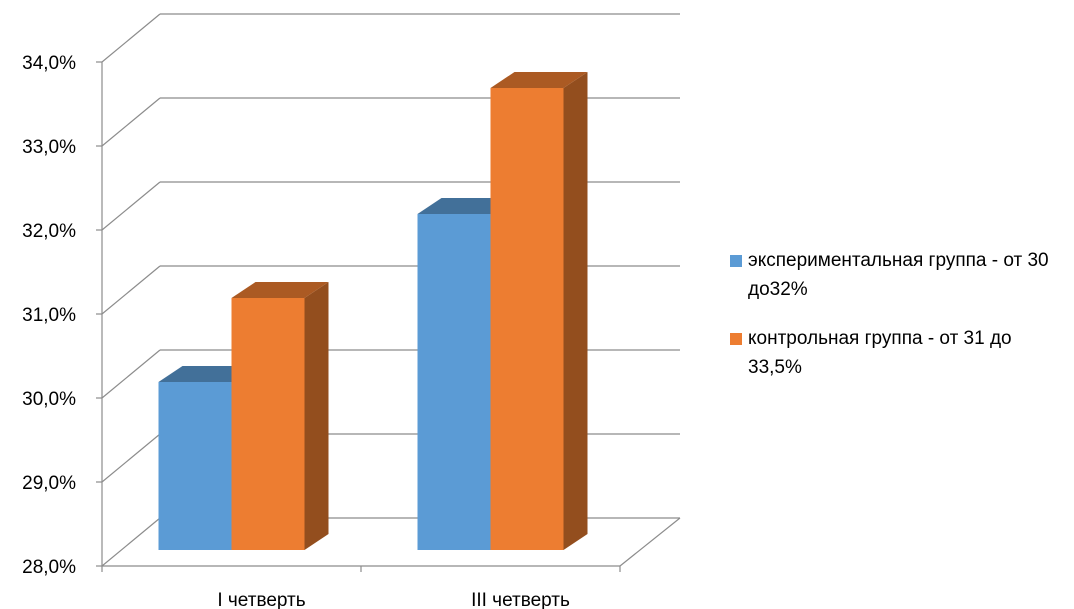 The height and width of the screenshot is (609, 1074). I want to click on x-tick-label: I четверть, so click(261, 599).